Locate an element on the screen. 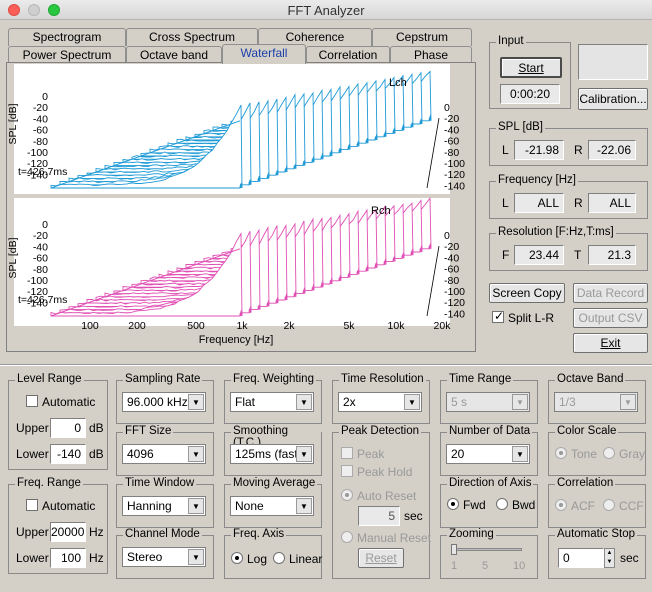  minimize-window-button is located at coordinates (34, 10).